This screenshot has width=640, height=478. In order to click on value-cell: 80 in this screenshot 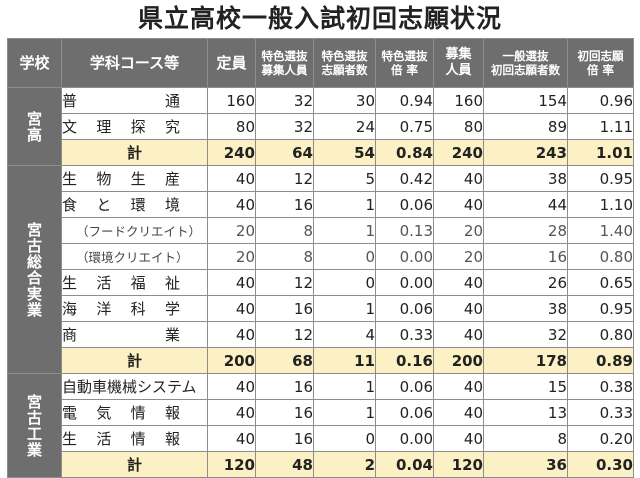, I will do `click(458, 126)`.